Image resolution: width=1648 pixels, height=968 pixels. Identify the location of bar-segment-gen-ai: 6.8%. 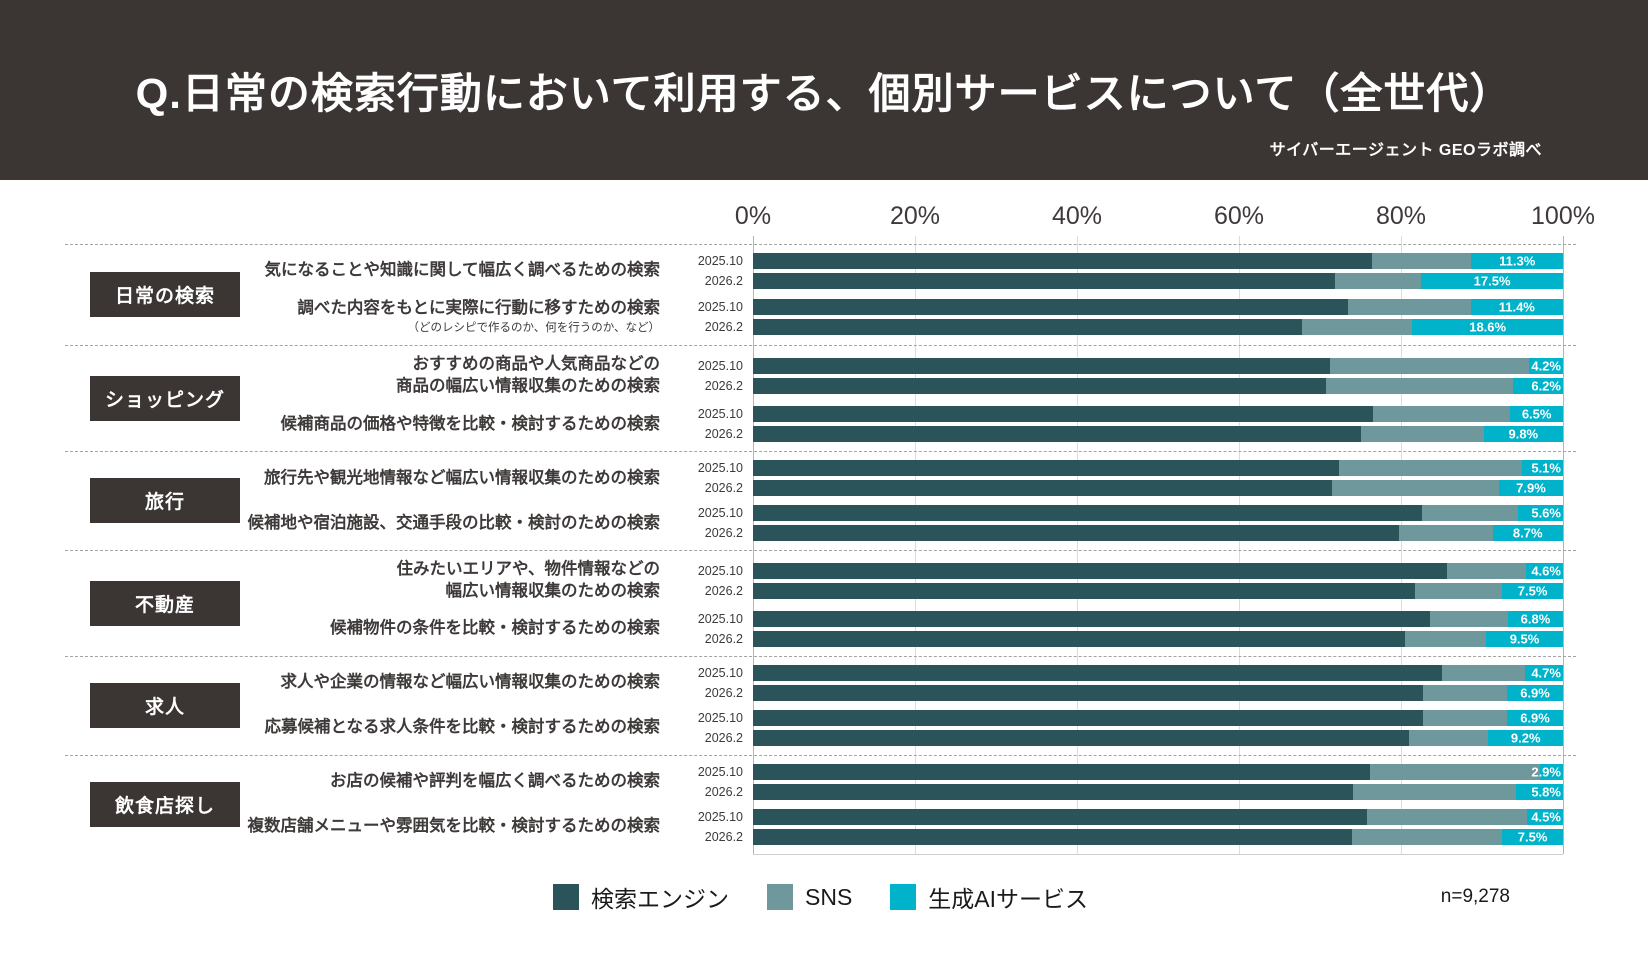
(1535, 619).